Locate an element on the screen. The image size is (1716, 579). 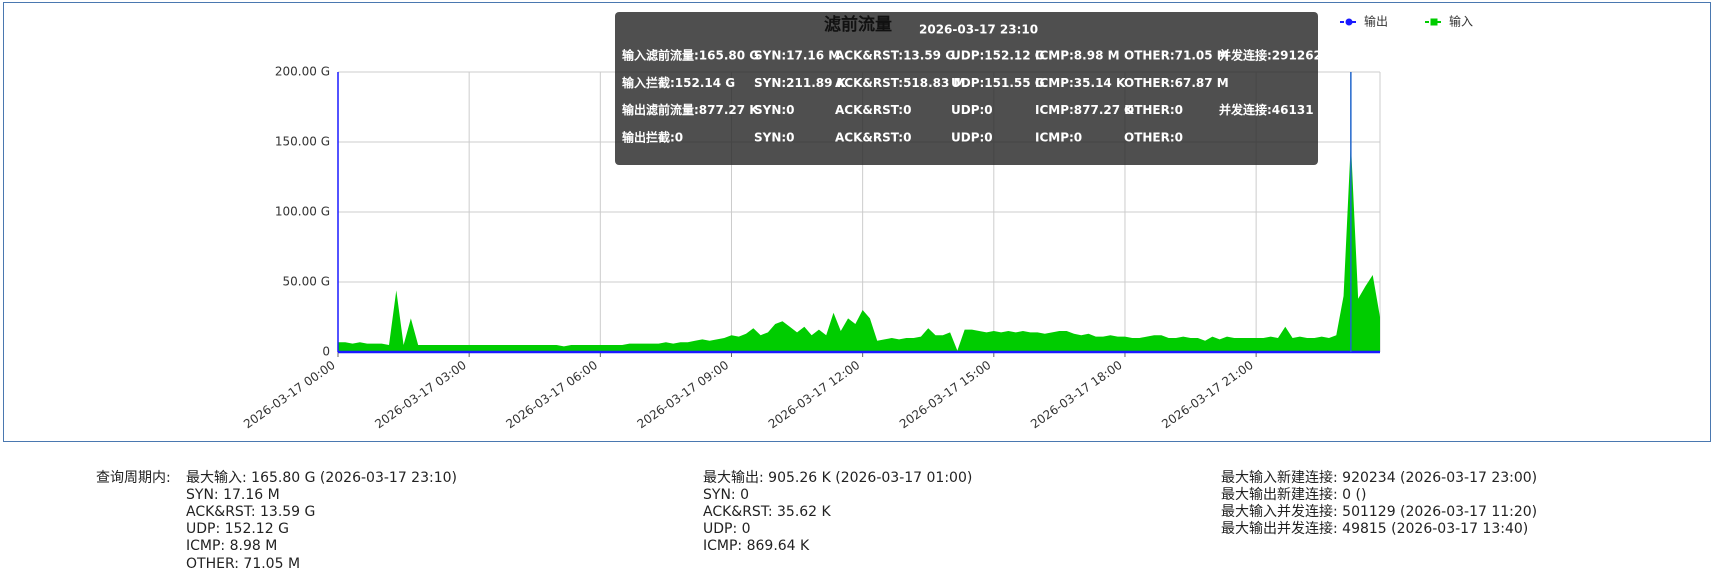
legend-label: 输出 is located at coordinates (1376, 21).